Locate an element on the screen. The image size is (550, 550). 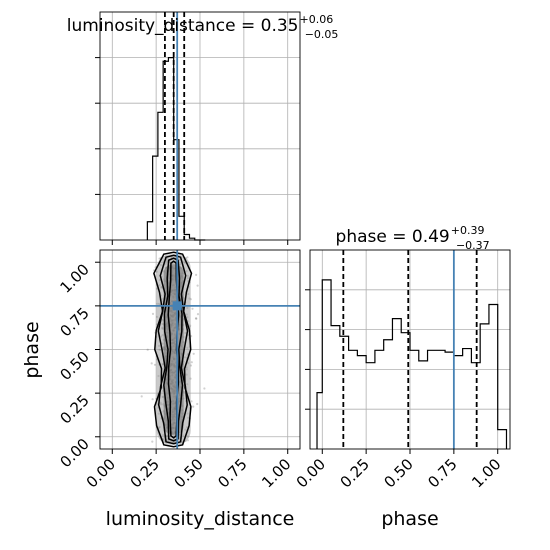
joint-xticks: 0.00 0.25 0.50 0.75 1.00 is located at coordinates (189, 470).